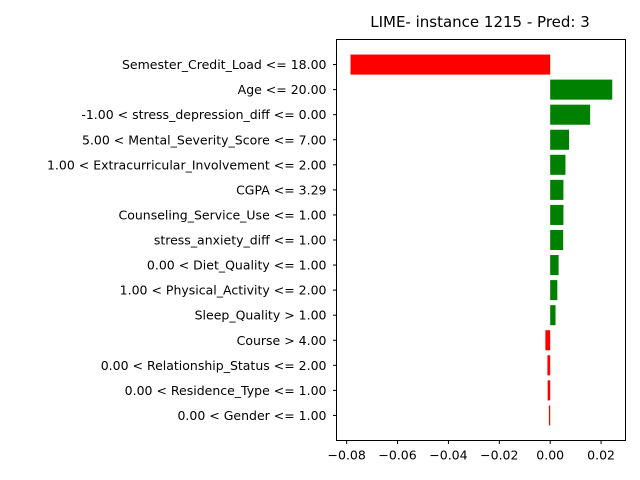 The height and width of the screenshot is (480, 640). I want to click on category-label: stress_anxiety_diff <= 1.00, so click(240, 240).